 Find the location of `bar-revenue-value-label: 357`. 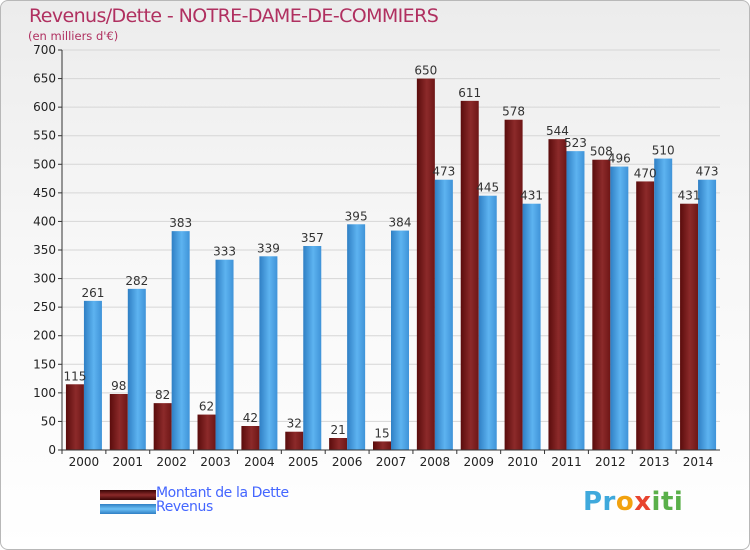

bar-revenue-value-label: 357 is located at coordinates (312, 238).